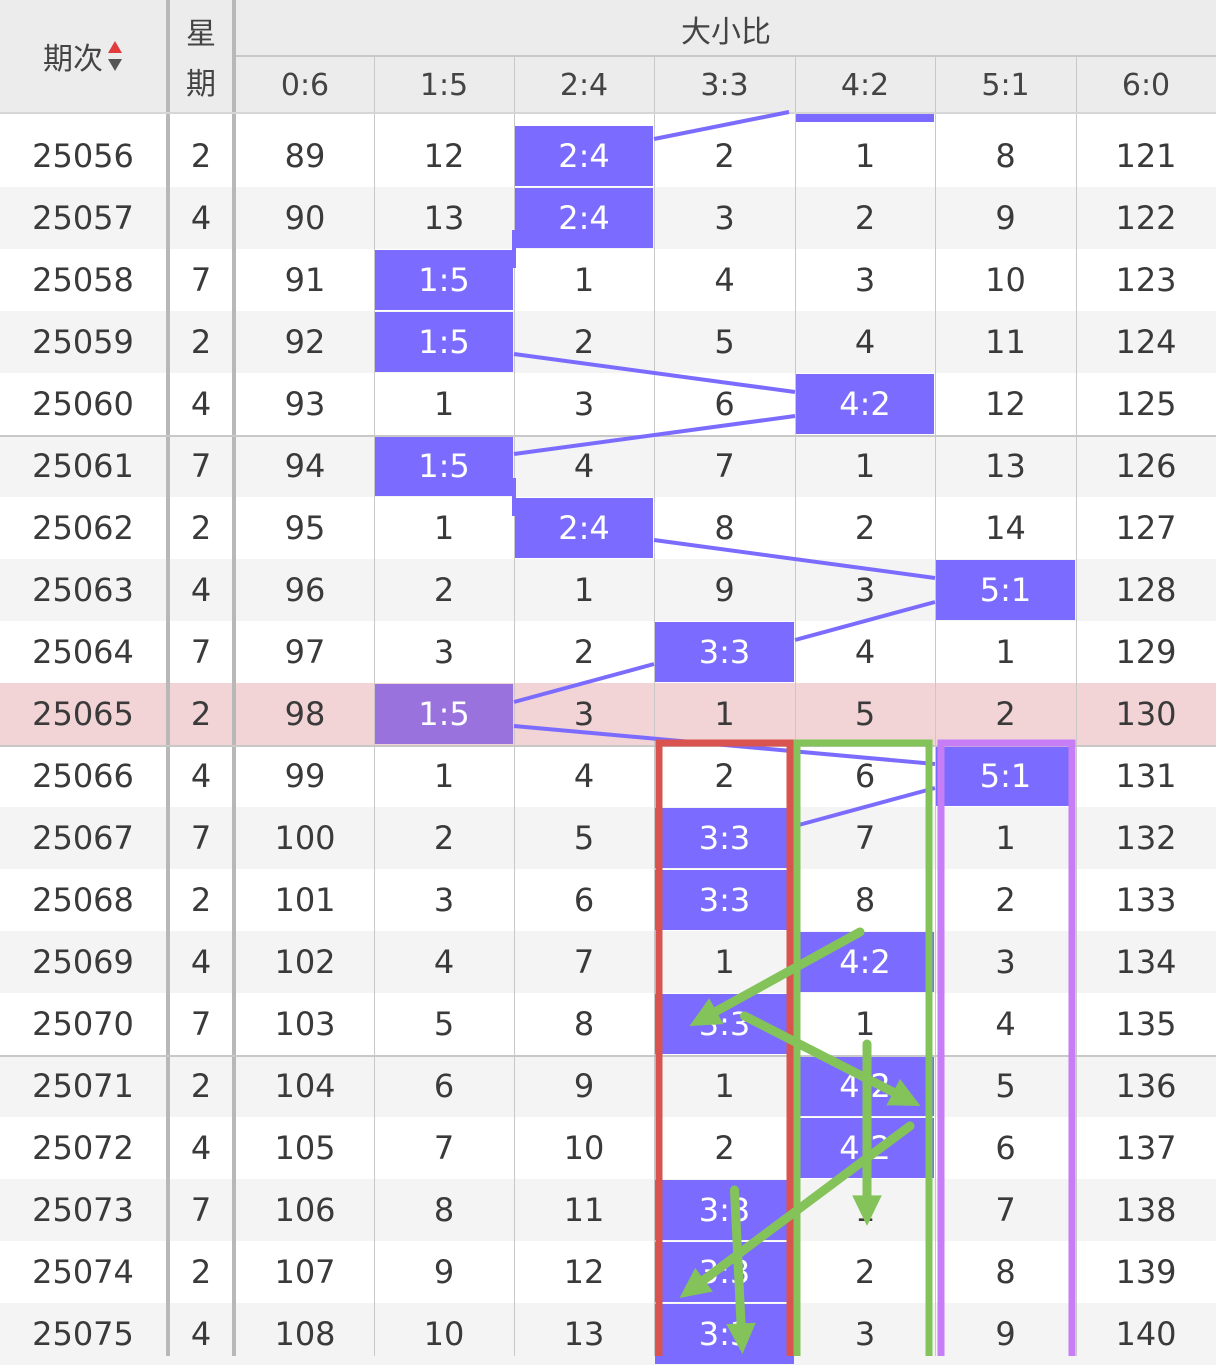 Image resolution: width=1216 pixels, height=1365 pixels. I want to click on period-header-label: 期次, so click(73, 59).